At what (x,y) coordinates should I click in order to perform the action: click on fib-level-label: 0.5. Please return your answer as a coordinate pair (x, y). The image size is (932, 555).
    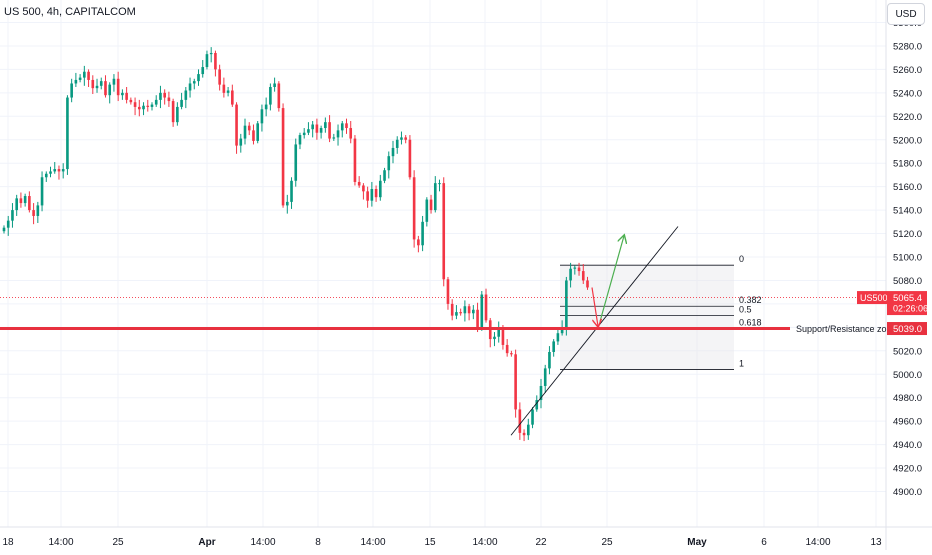
    Looking at the image, I should click on (745, 310).